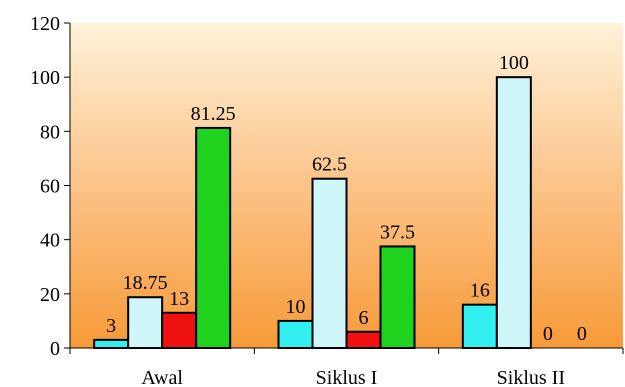 The width and height of the screenshot is (625, 387). I want to click on data-label: 18.75, so click(145, 283).